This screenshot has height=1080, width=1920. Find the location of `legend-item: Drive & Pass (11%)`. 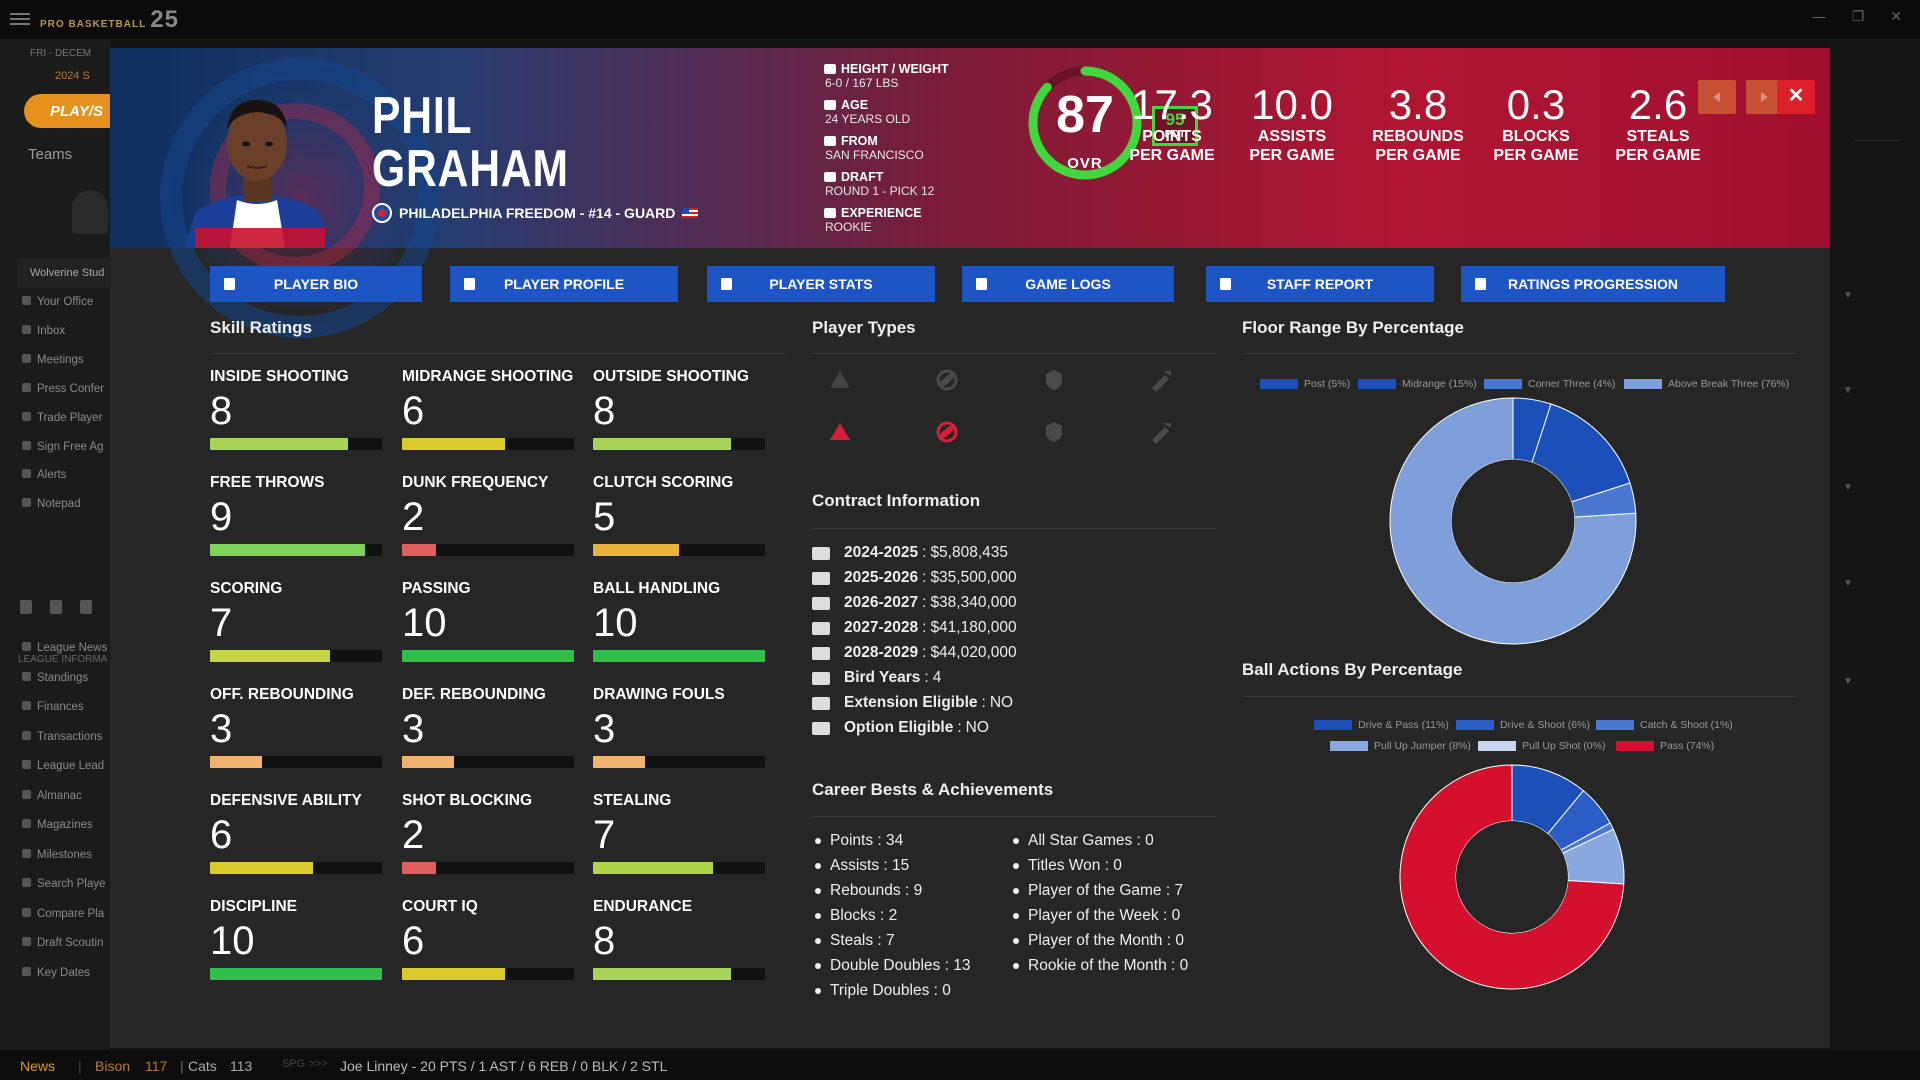

legend-item: Drive & Pass (11%) is located at coordinates (1381, 725).